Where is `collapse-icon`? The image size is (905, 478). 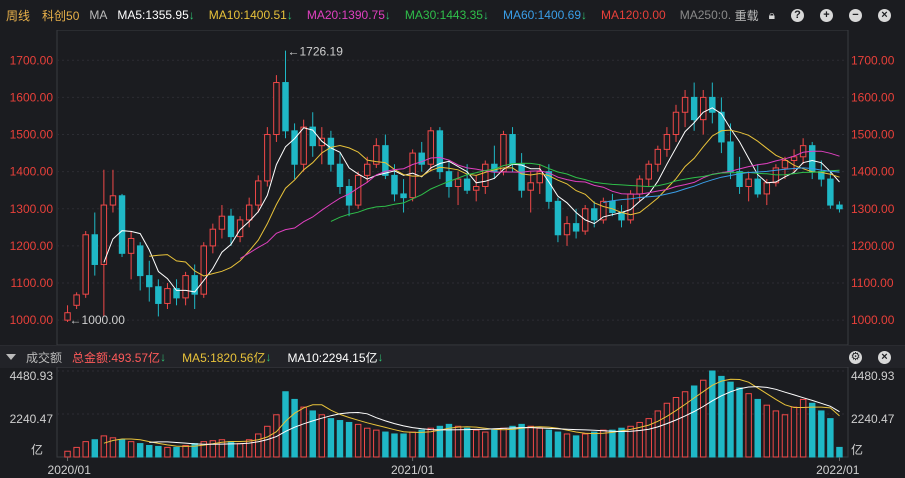
collapse-icon is located at coordinates (11, 357).